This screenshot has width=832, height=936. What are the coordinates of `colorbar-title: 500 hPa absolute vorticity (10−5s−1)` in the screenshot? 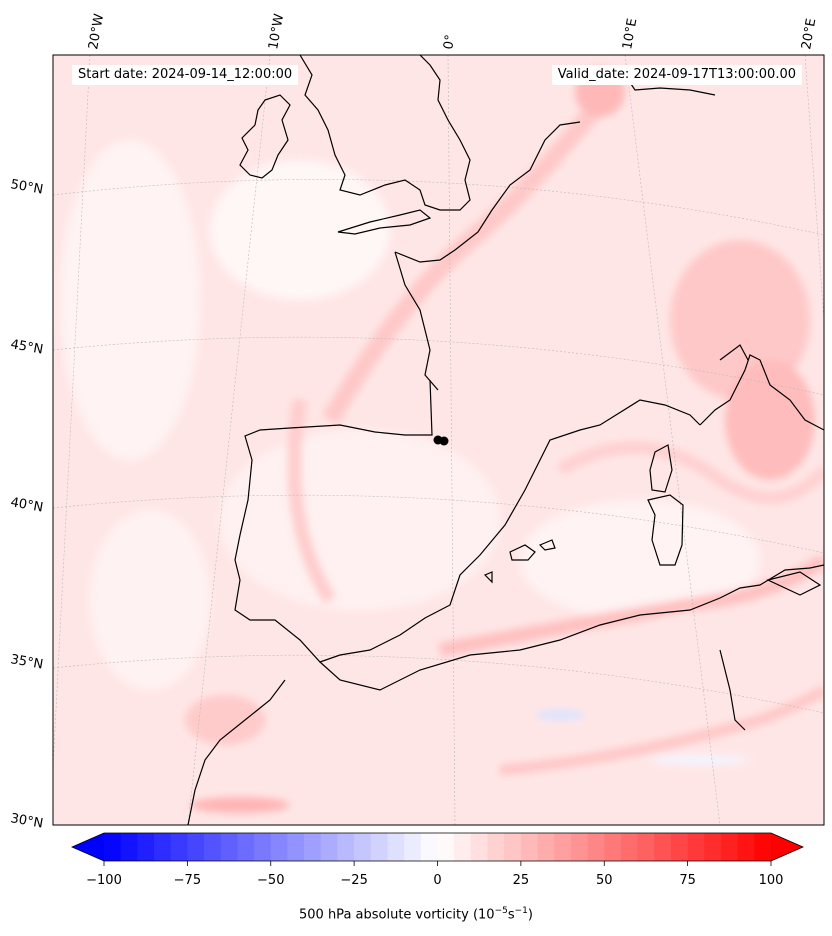 It's located at (416, 914).